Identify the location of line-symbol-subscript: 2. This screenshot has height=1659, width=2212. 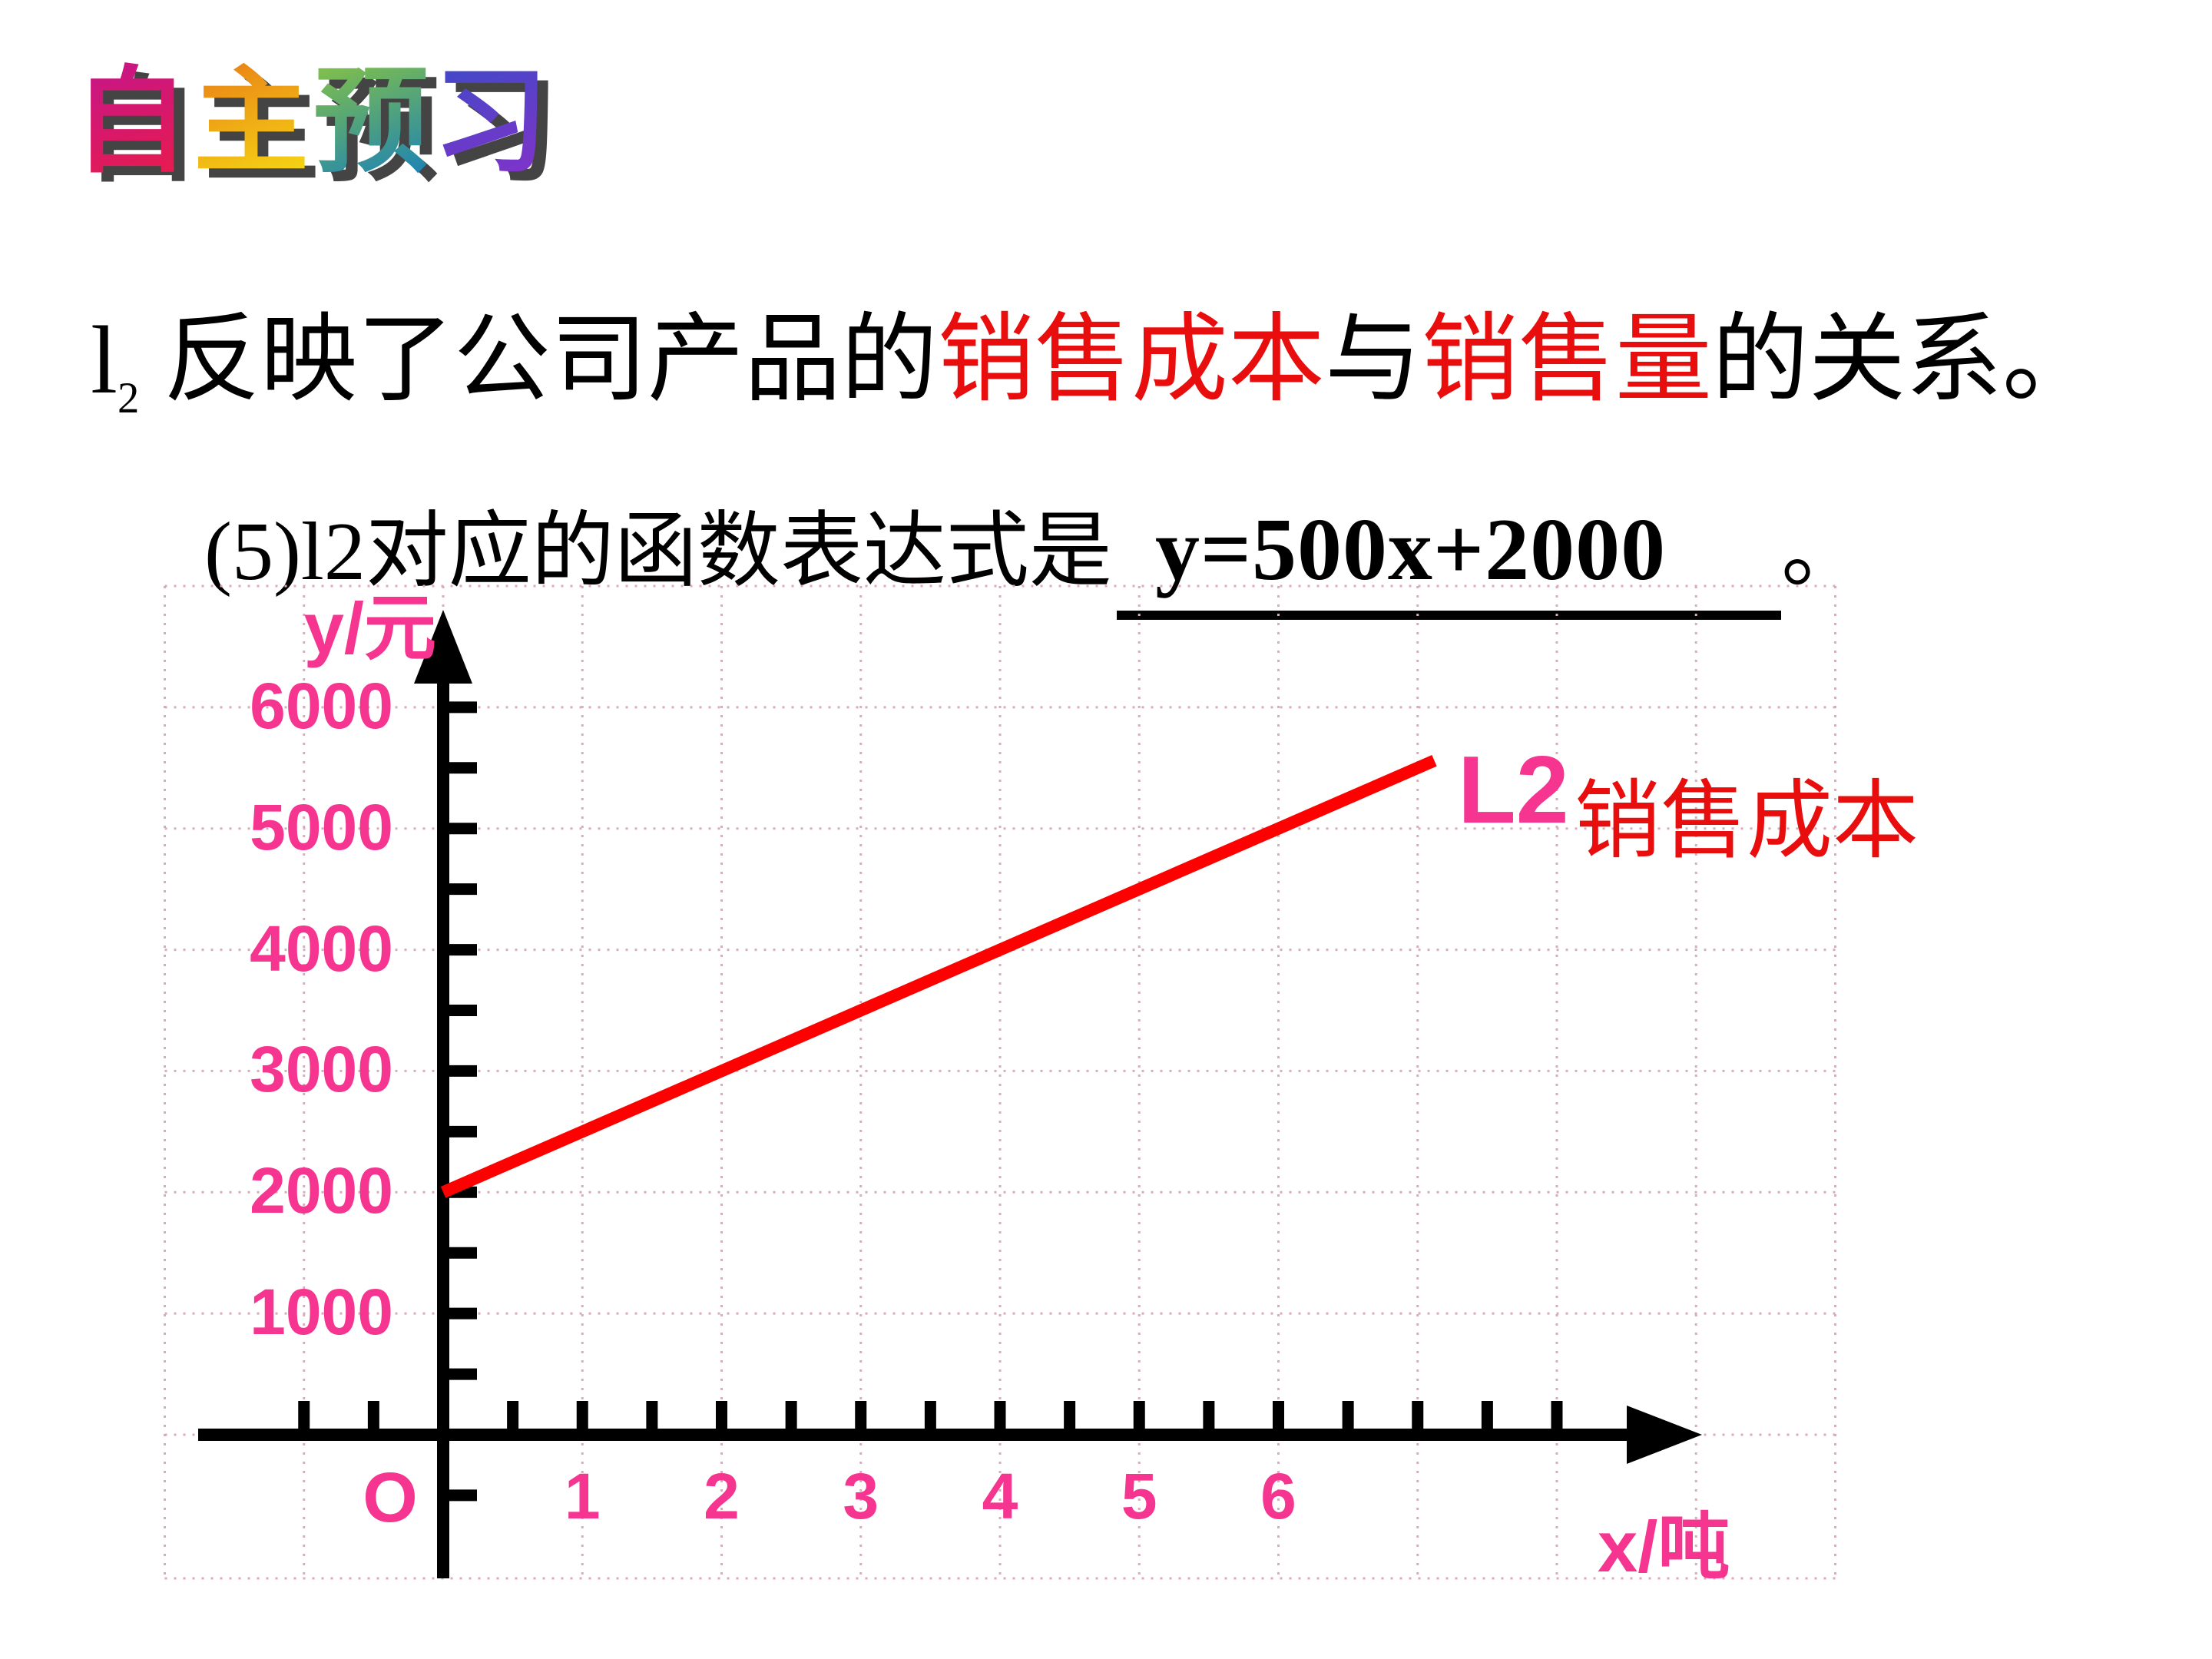
(129, 399).